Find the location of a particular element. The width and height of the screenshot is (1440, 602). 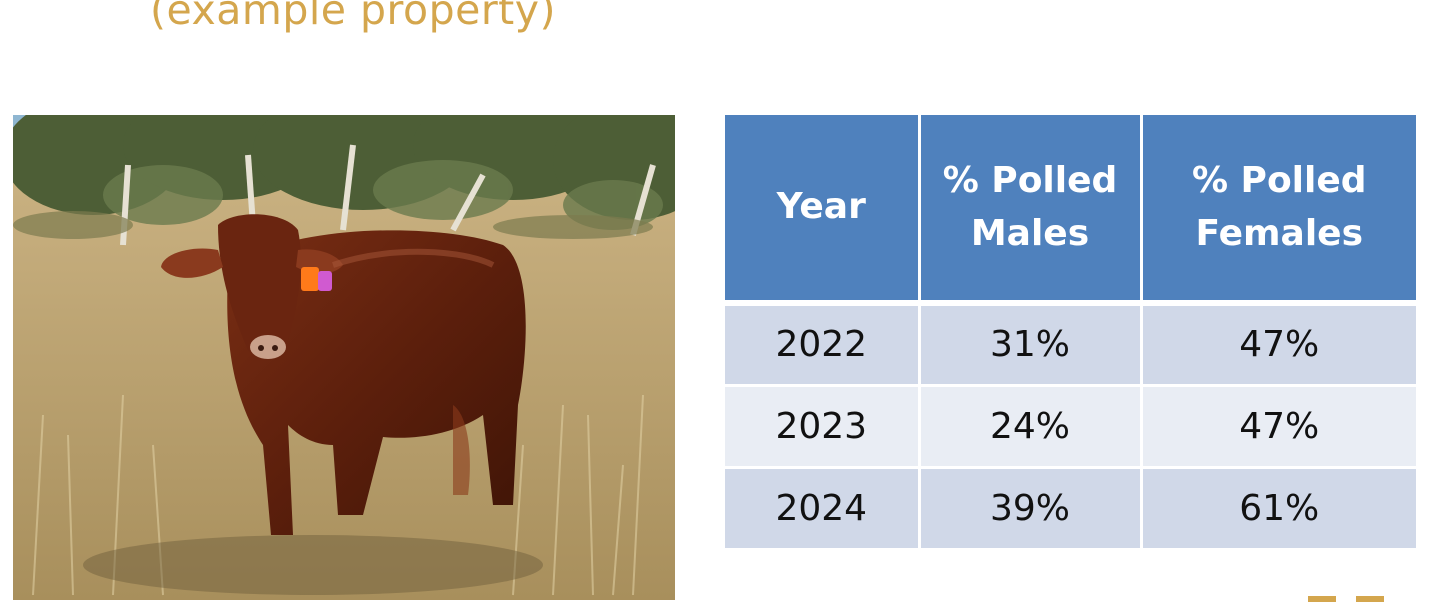

header-year: Year is located at coordinates (823, 210).